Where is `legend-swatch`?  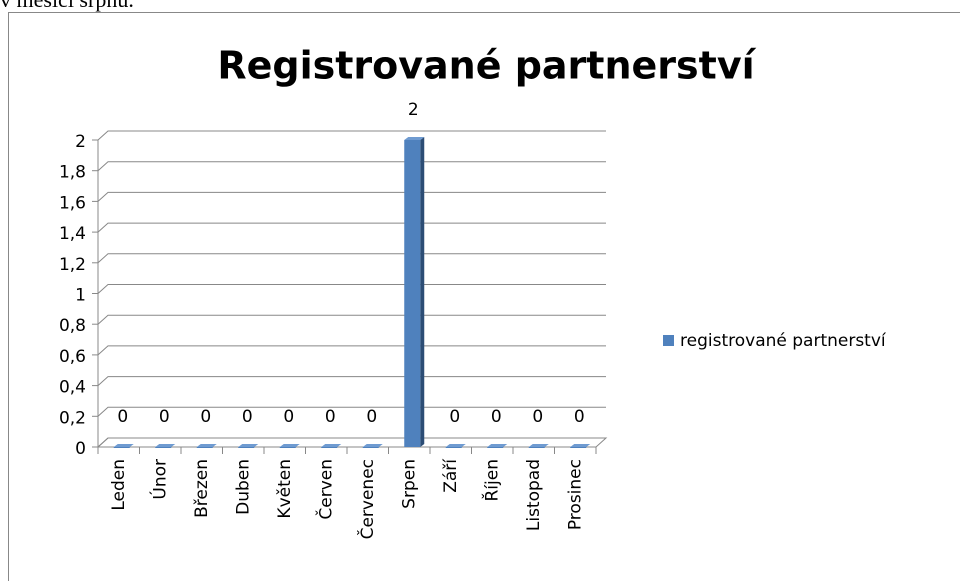
legend-swatch is located at coordinates (668, 340).